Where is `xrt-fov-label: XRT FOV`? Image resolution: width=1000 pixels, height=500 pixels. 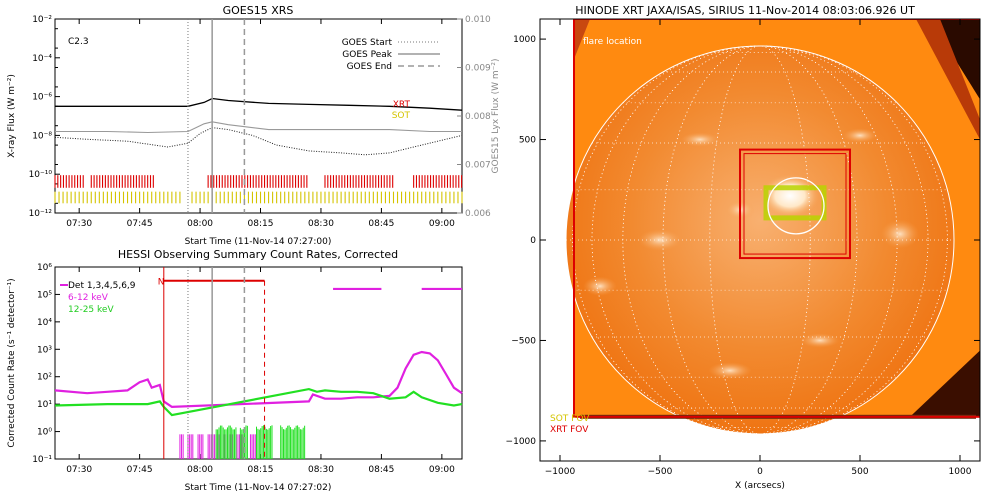 xrt-fov-label: XRT FOV is located at coordinates (569, 430).